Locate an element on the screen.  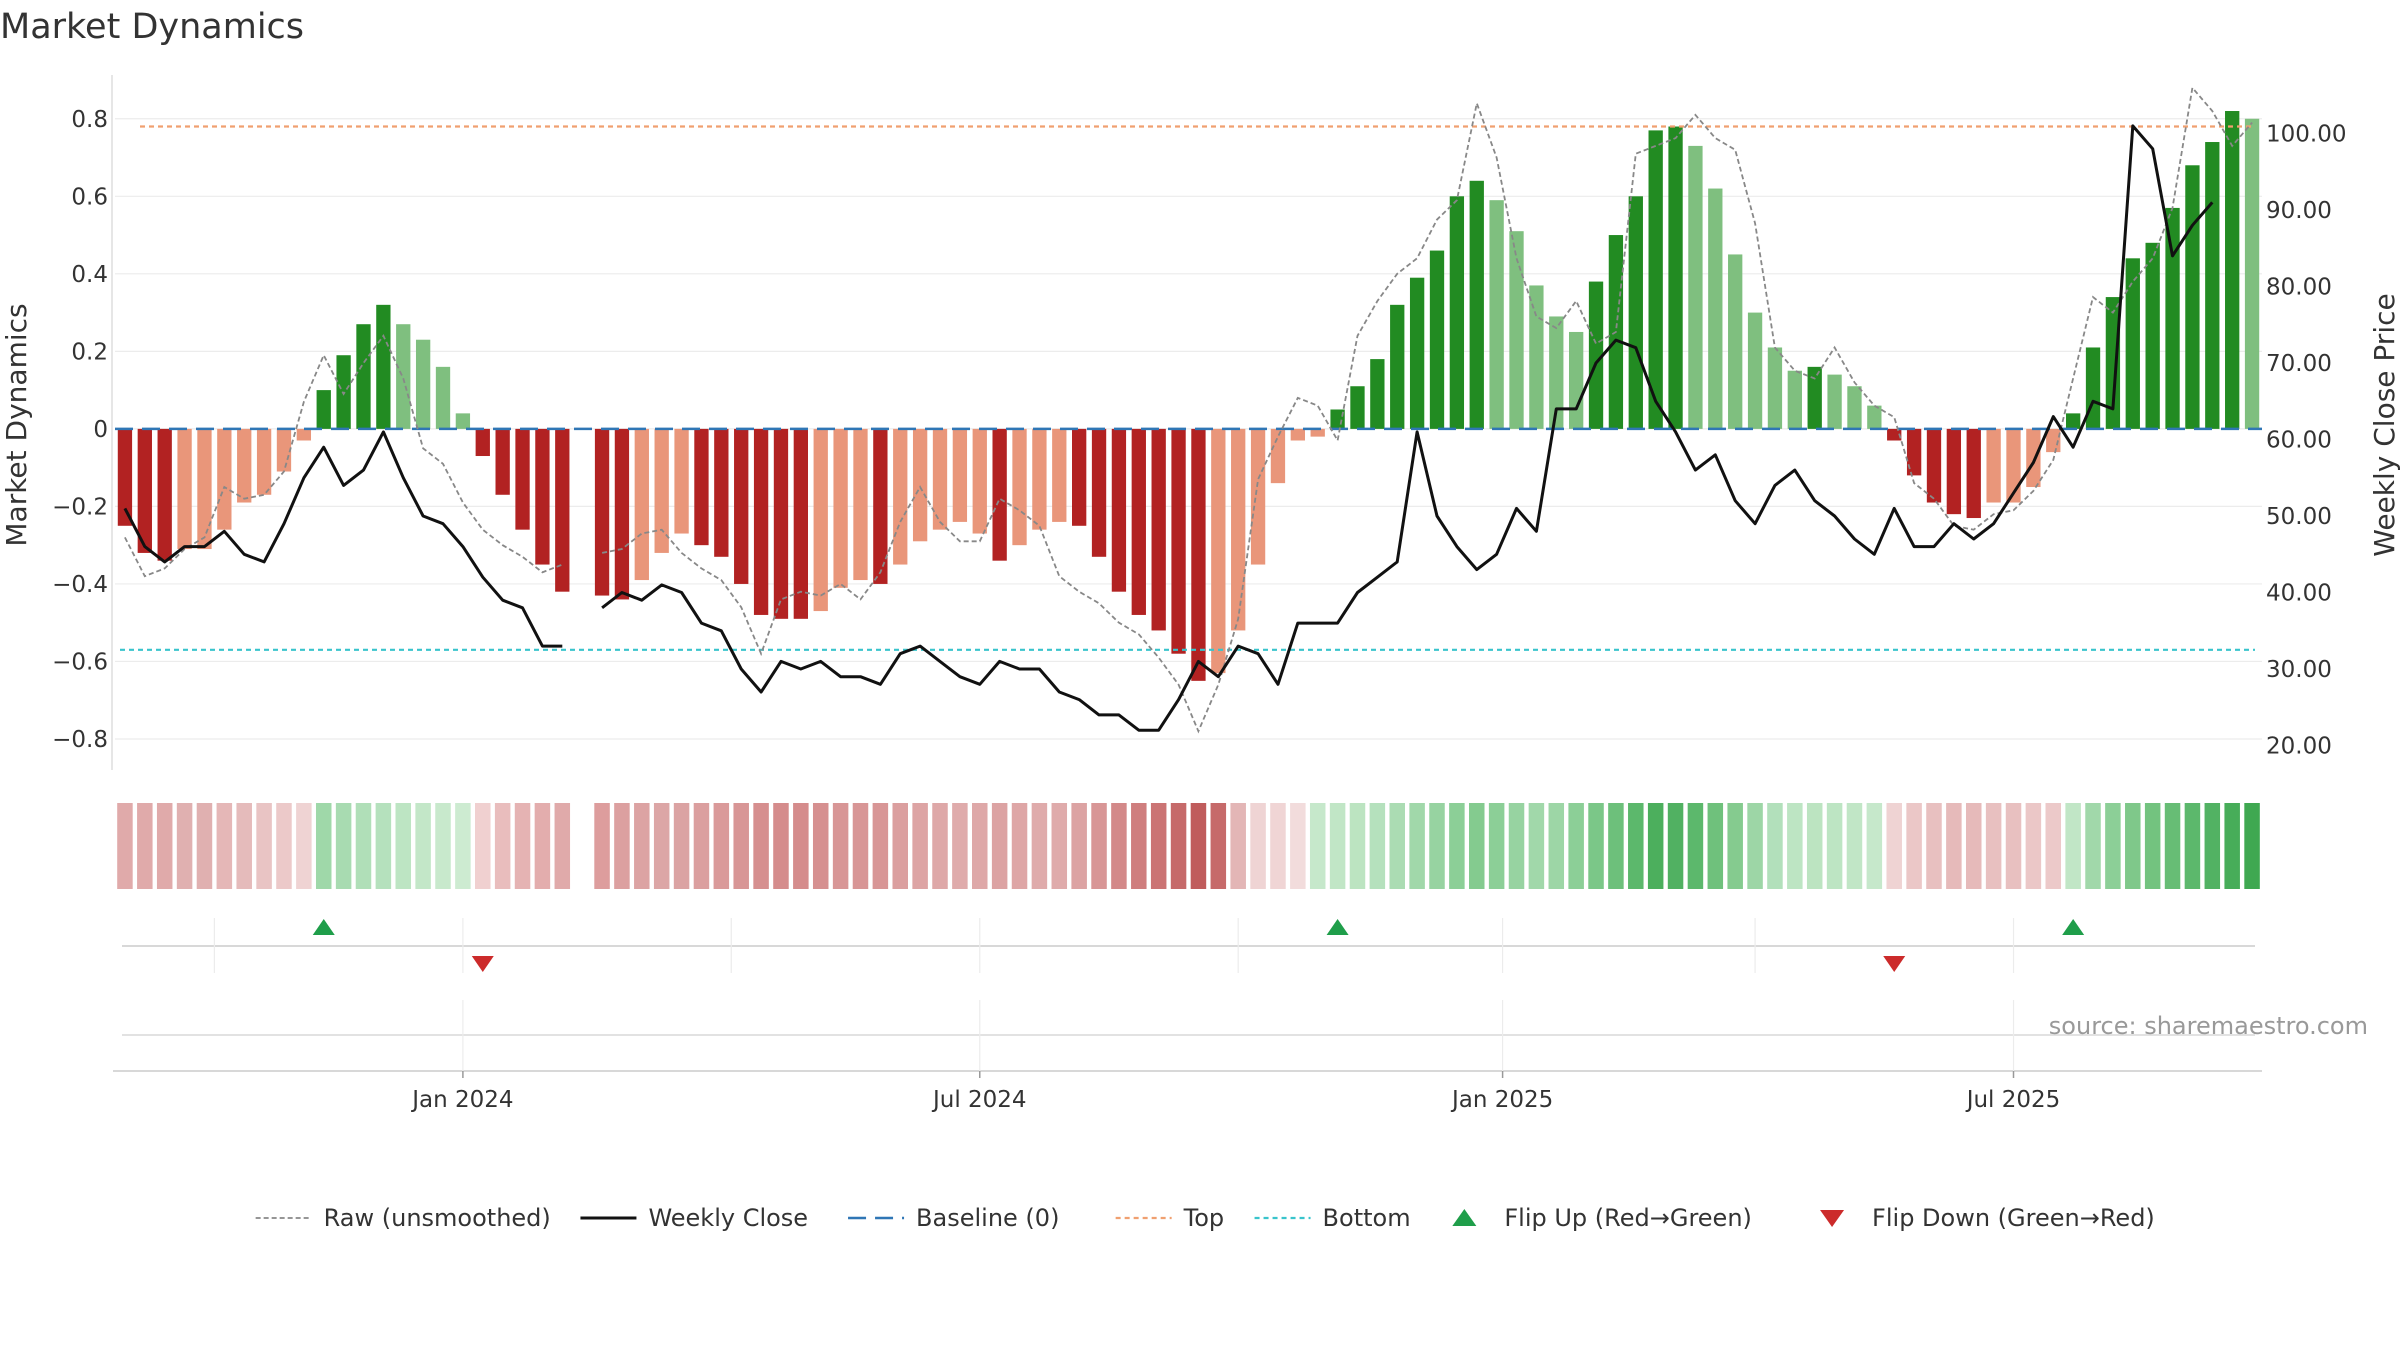
legend-label: Baseline (0) is located at coordinates (987, 1218).